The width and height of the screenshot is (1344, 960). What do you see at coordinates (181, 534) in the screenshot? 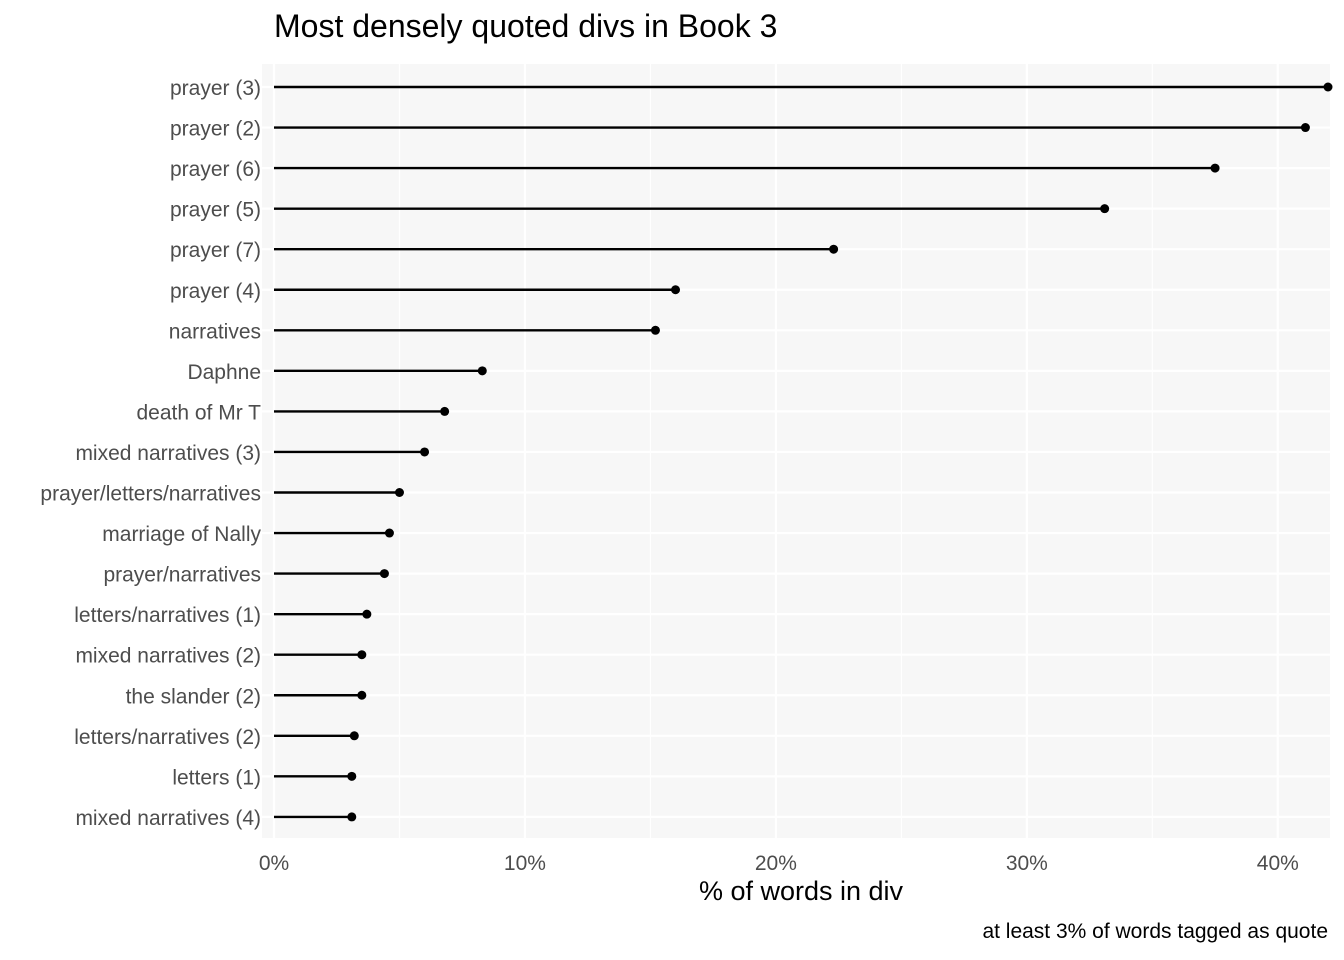
I see `y-tick-label: marriage of Nally` at bounding box center [181, 534].